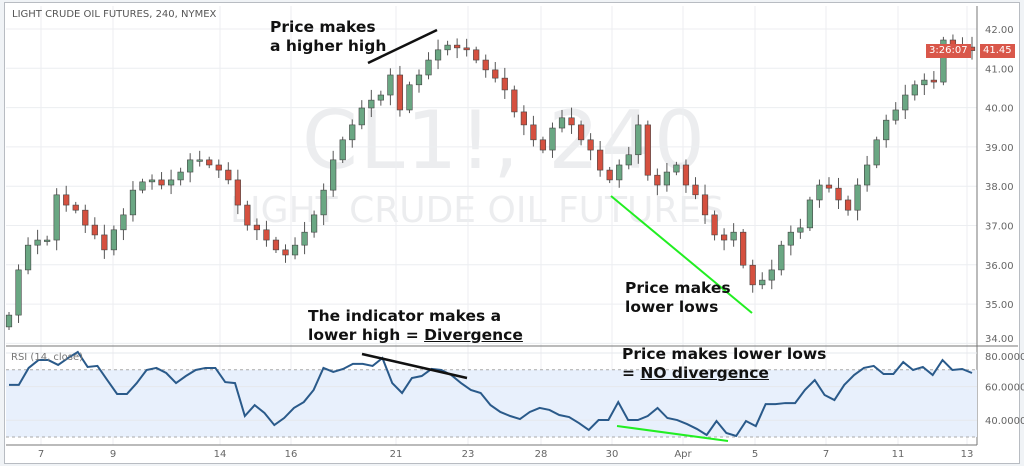  What do you see at coordinates (366, 335) in the screenshot?
I see `annotation-text: lower high =` at bounding box center [366, 335].